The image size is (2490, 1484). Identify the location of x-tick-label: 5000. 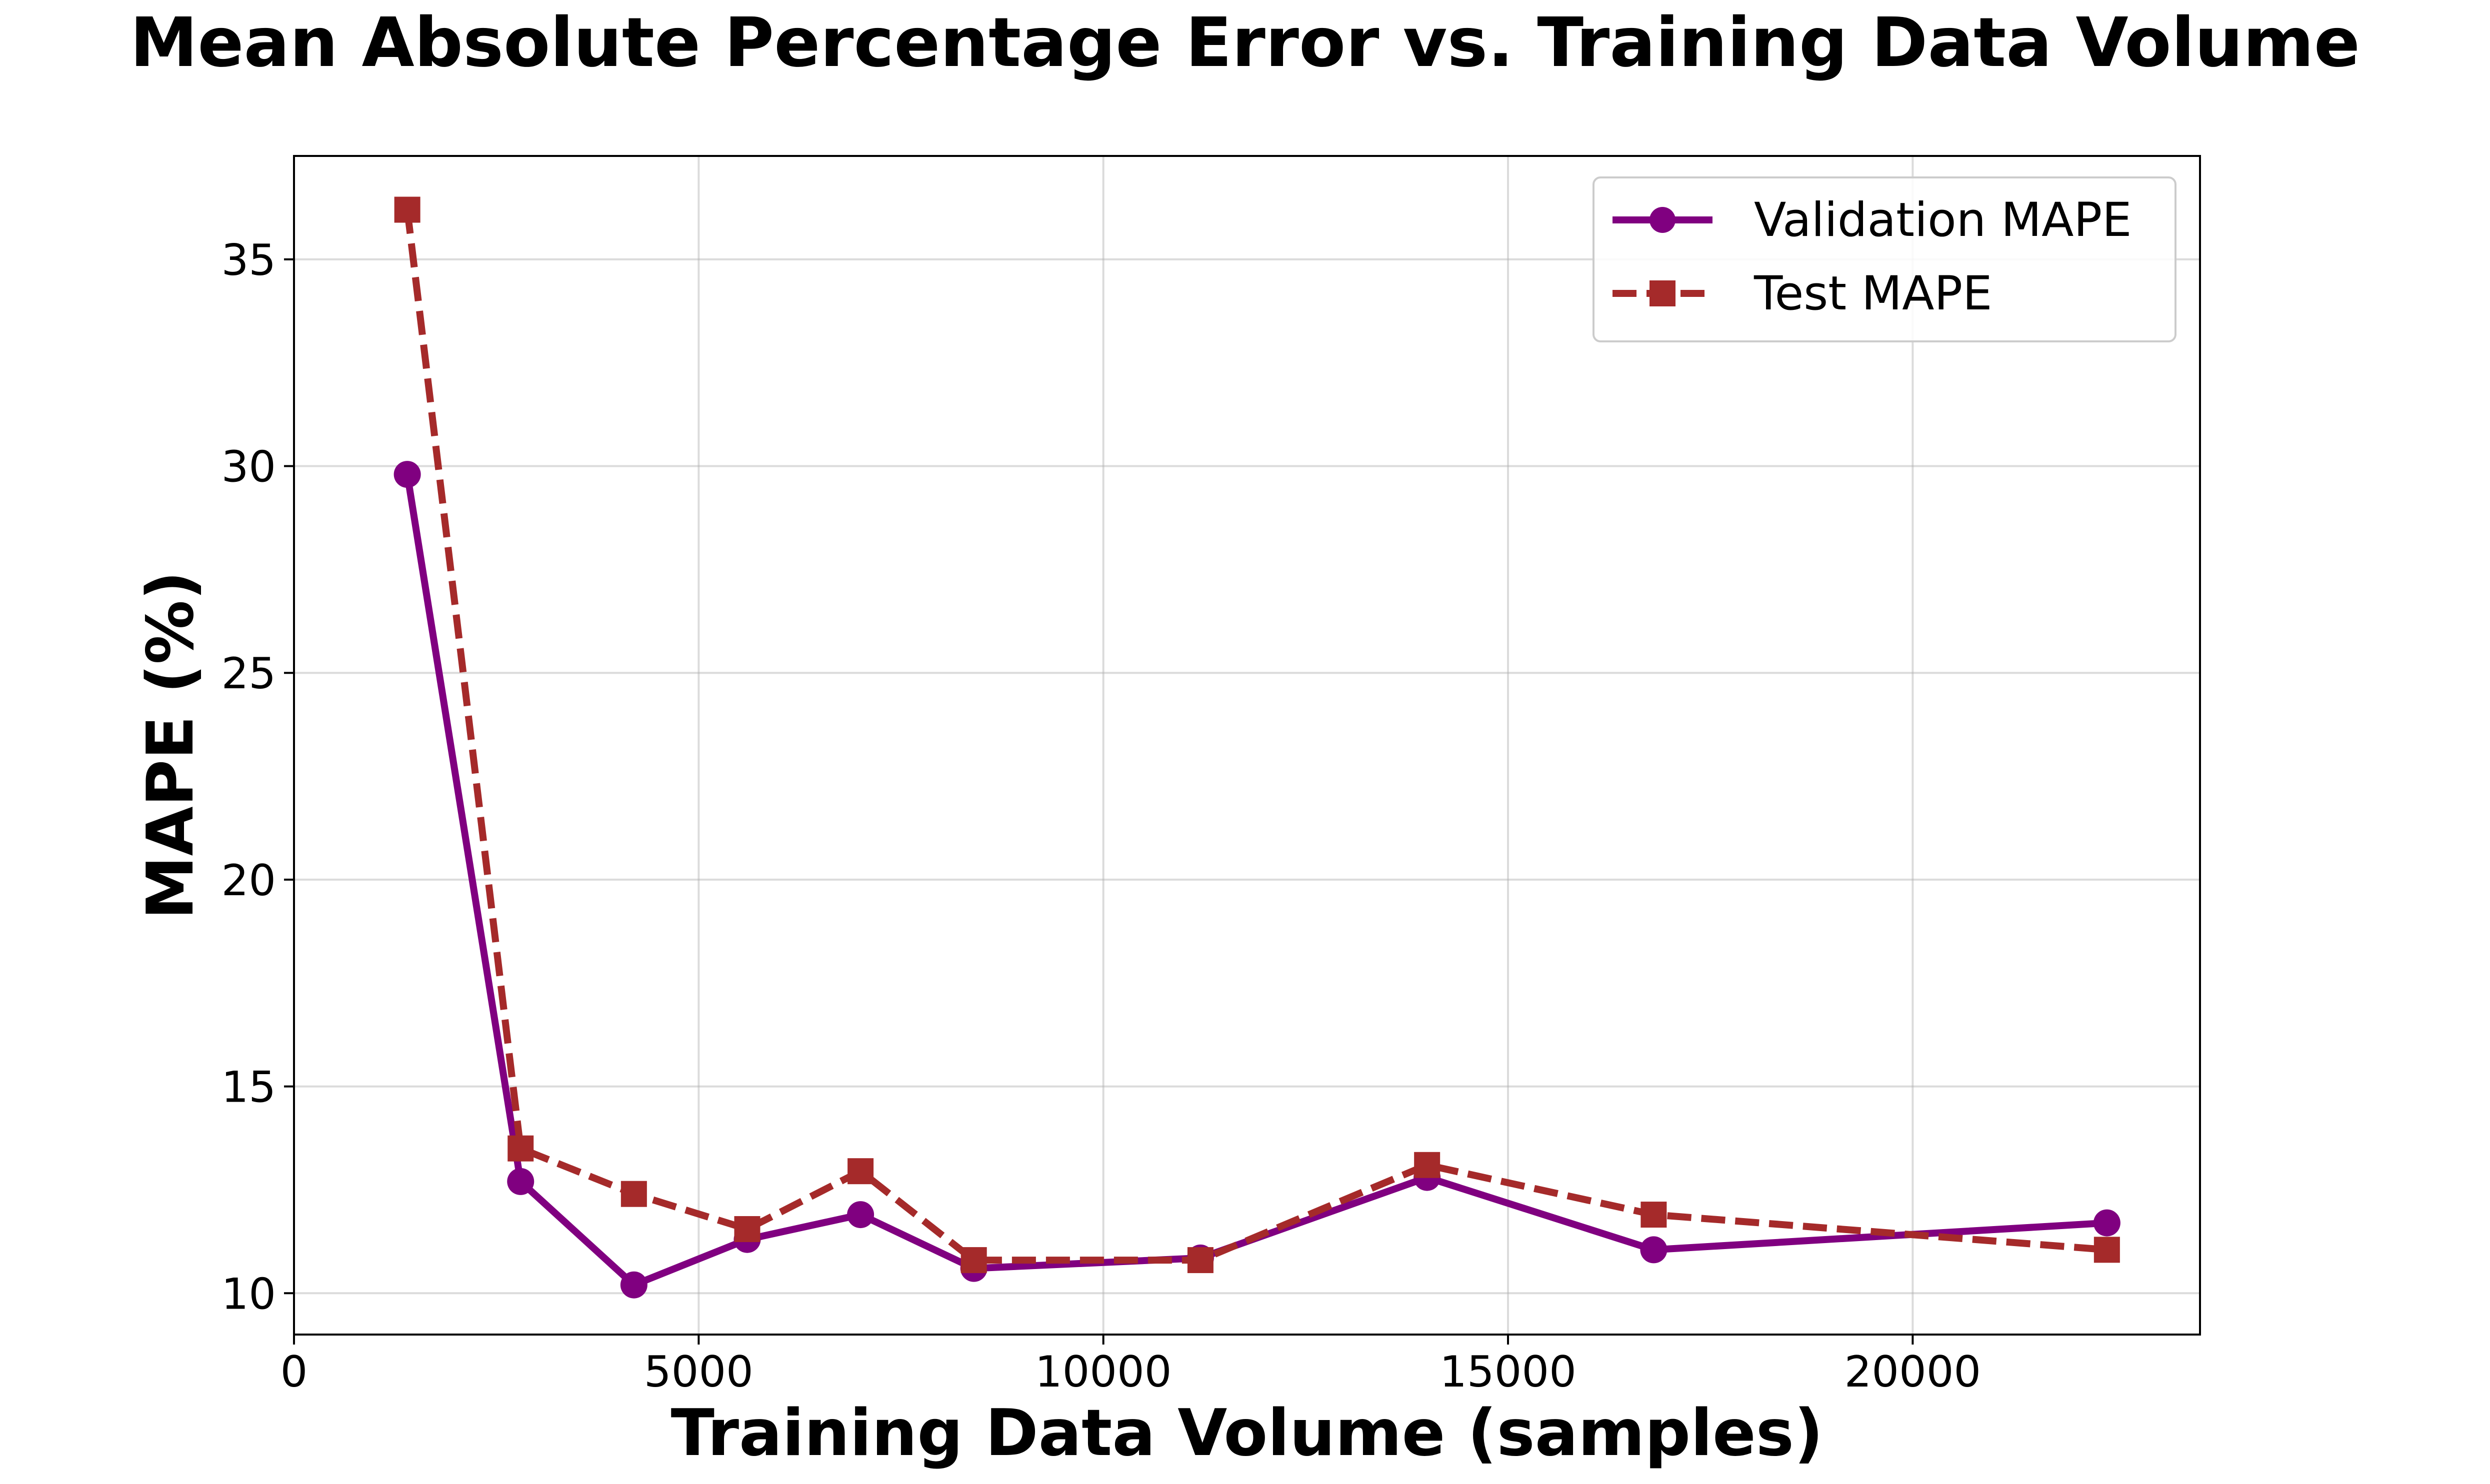
(699, 1372).